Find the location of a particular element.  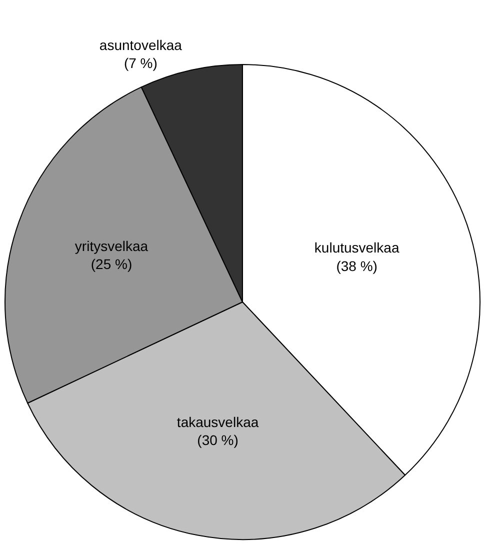

slice-label: takausvelkaa is located at coordinates (217, 422).